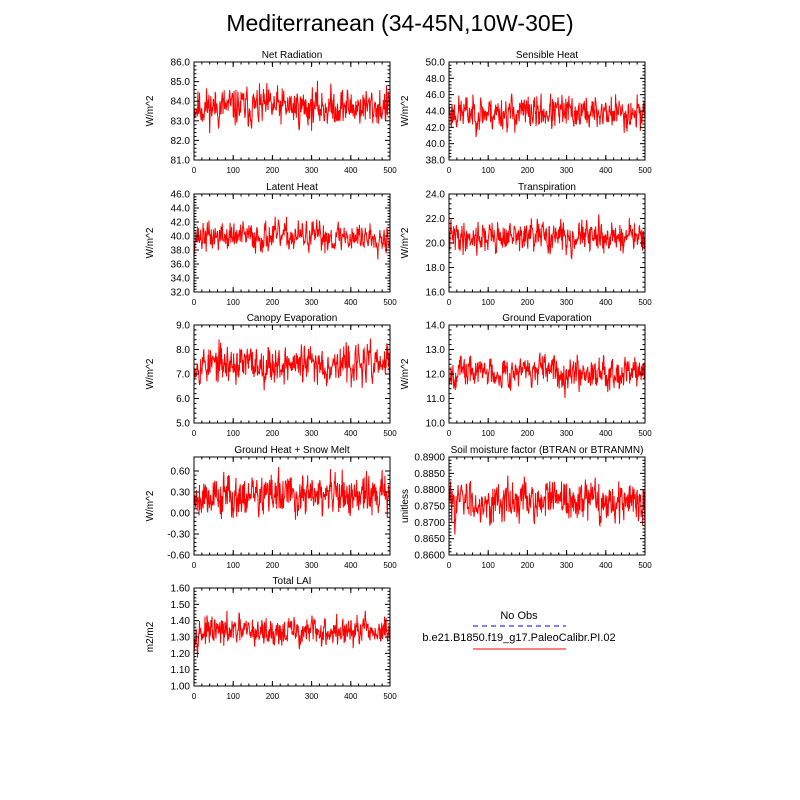  What do you see at coordinates (181, 472) in the screenshot?
I see `y-tick-label: 0.60` at bounding box center [181, 472].